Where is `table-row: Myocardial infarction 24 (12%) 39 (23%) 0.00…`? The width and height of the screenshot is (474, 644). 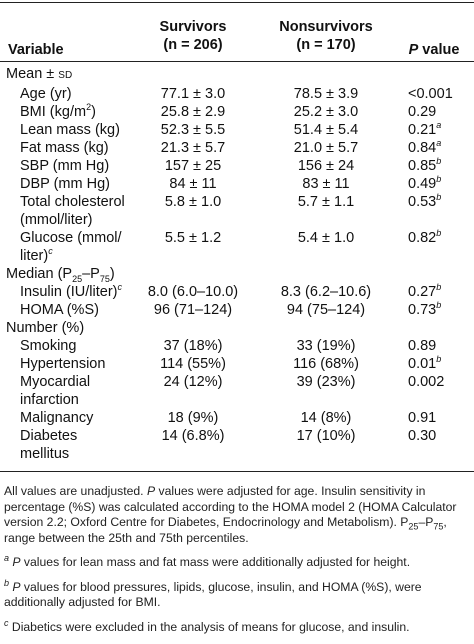 table-row: Myocardial infarction 24 (12%) 39 (23%) 0.00… is located at coordinates (232, 391).